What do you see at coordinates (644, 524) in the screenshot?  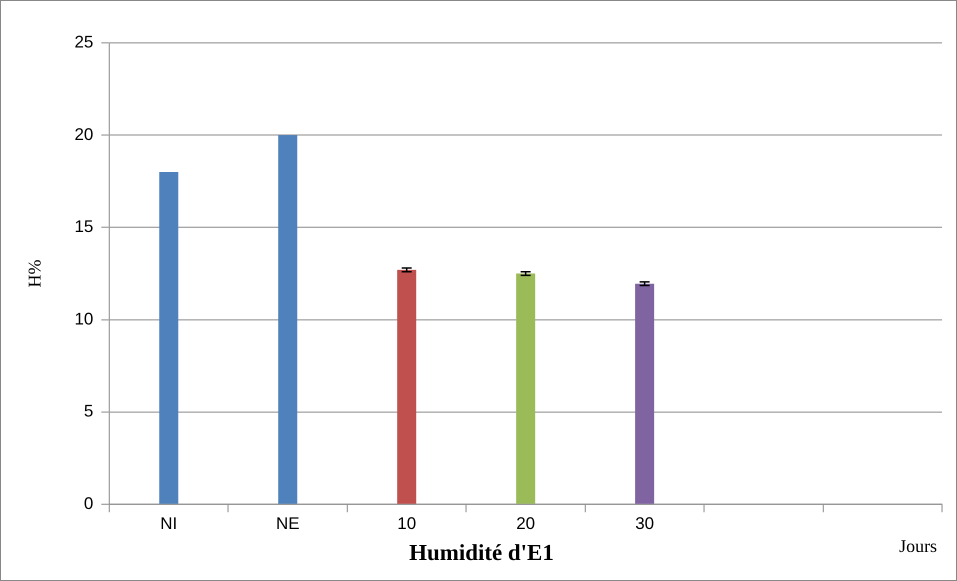 I see `x-tick-label: 30` at bounding box center [644, 524].